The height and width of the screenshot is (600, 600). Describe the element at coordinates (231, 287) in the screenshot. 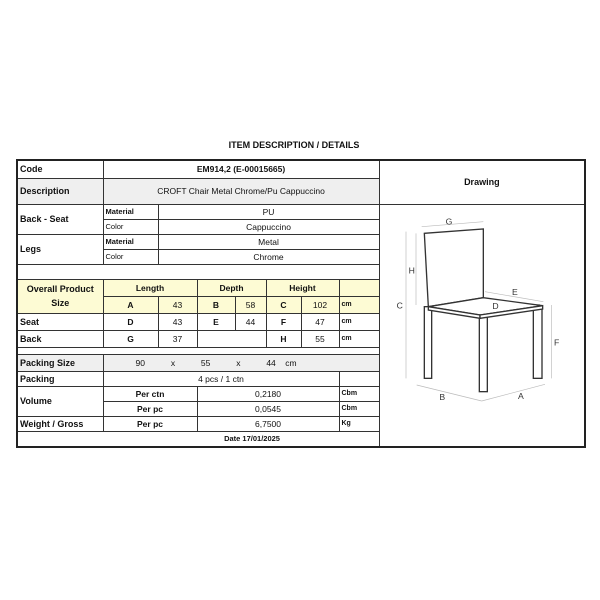

I see `depth-header: Depth` at that location.